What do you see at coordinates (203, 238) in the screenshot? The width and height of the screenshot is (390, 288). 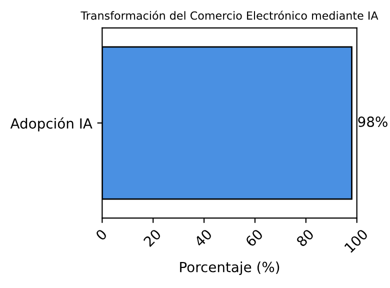 I see `x-tick-label: 40` at bounding box center [203, 238].